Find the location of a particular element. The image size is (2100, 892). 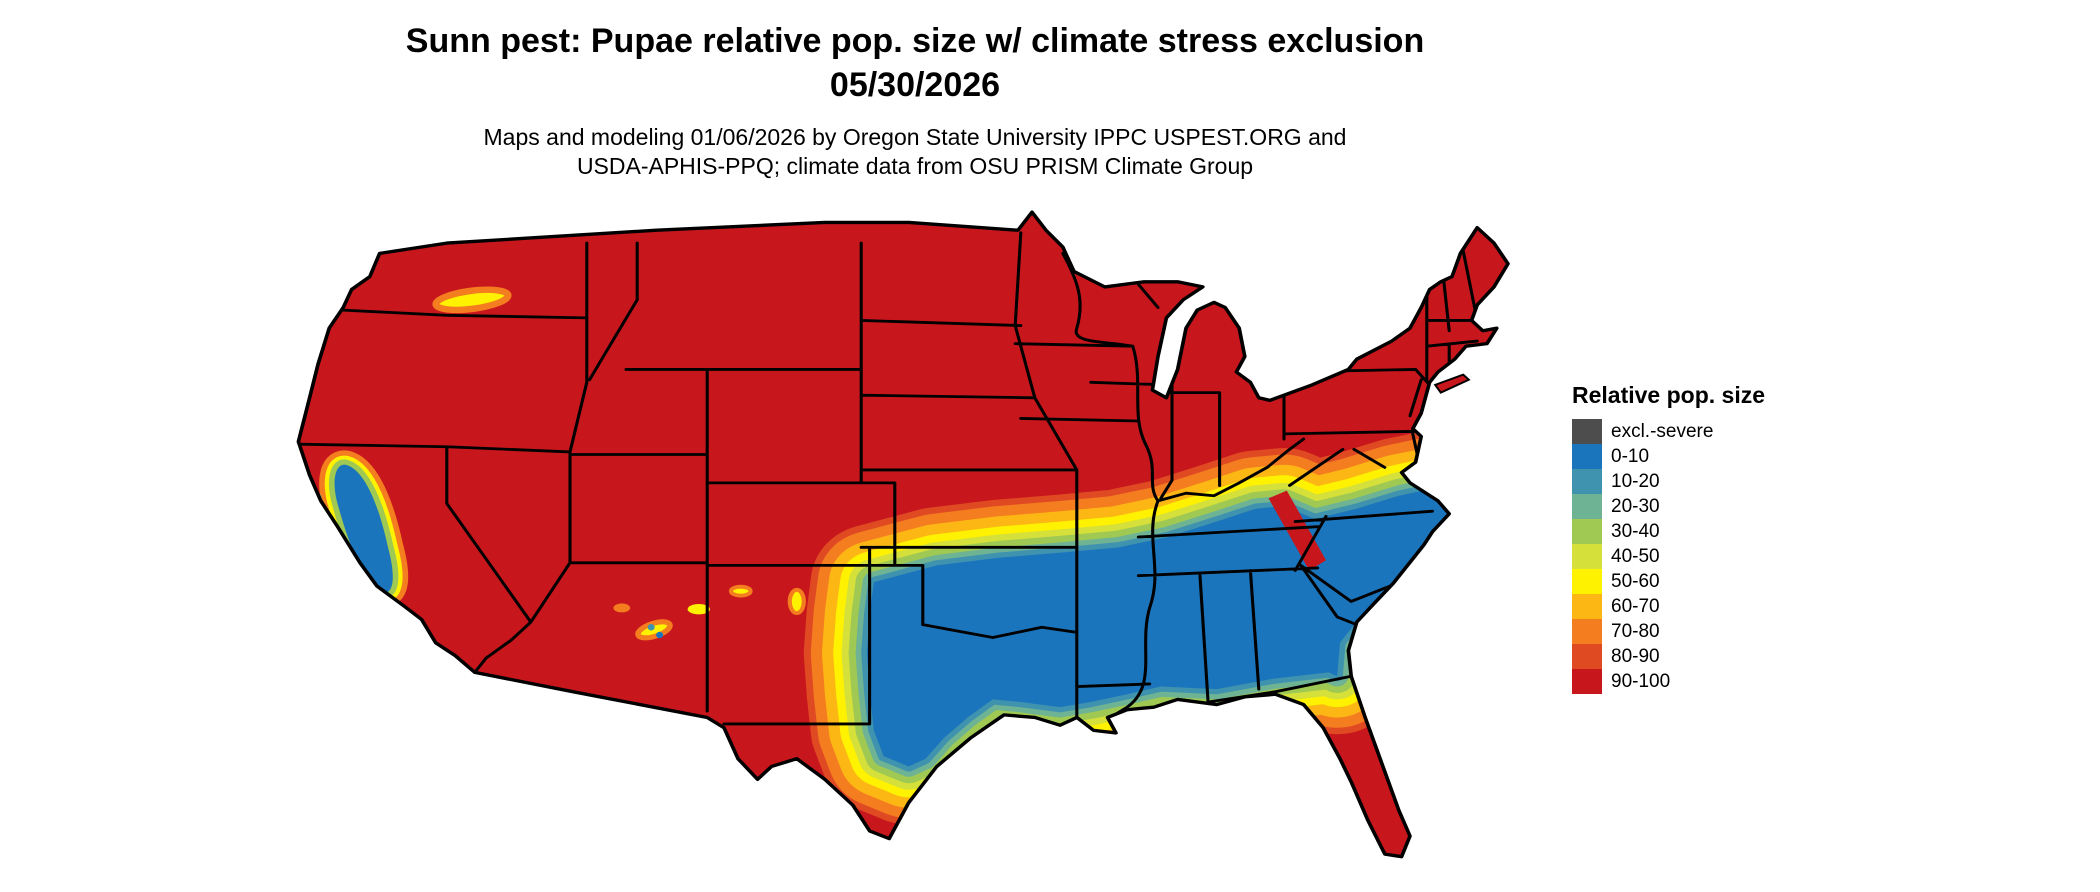

legend-item: excl.-severe is located at coordinates (1668, 431).